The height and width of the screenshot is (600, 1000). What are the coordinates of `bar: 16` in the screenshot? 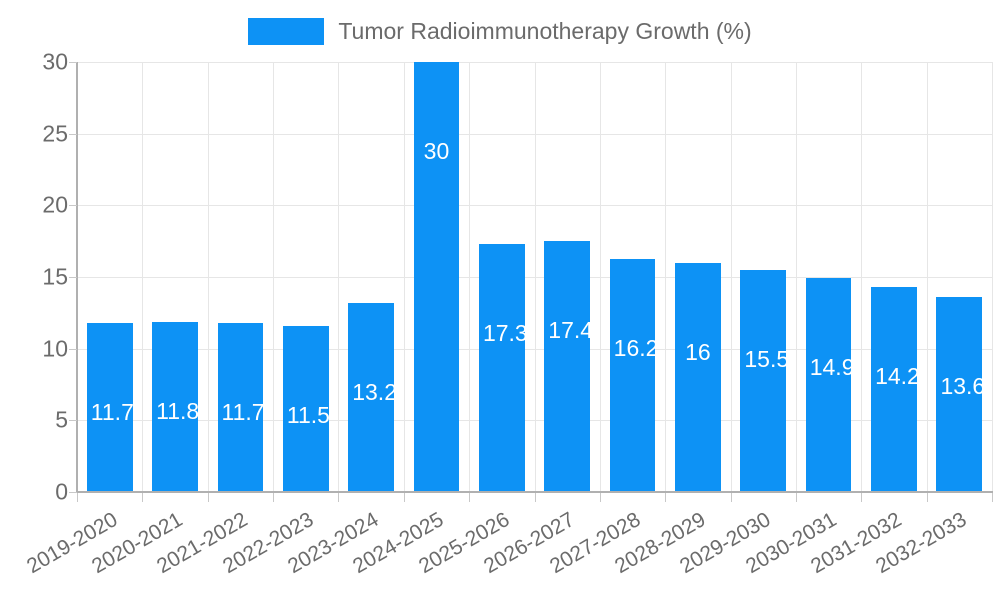 It's located at (698, 377).